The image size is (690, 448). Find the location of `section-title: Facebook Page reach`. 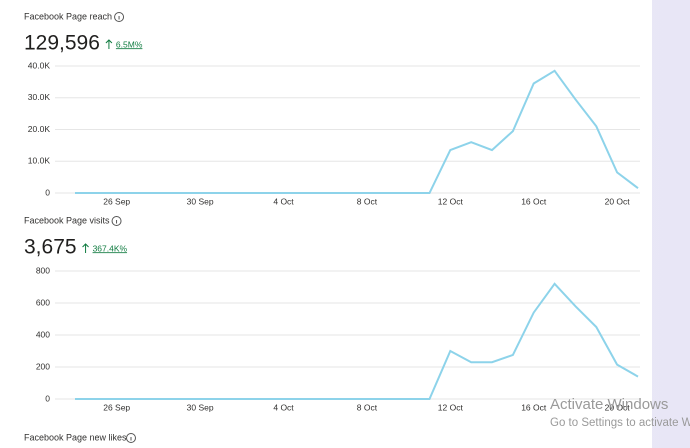

section-title: Facebook Page reach is located at coordinates (68, 16).